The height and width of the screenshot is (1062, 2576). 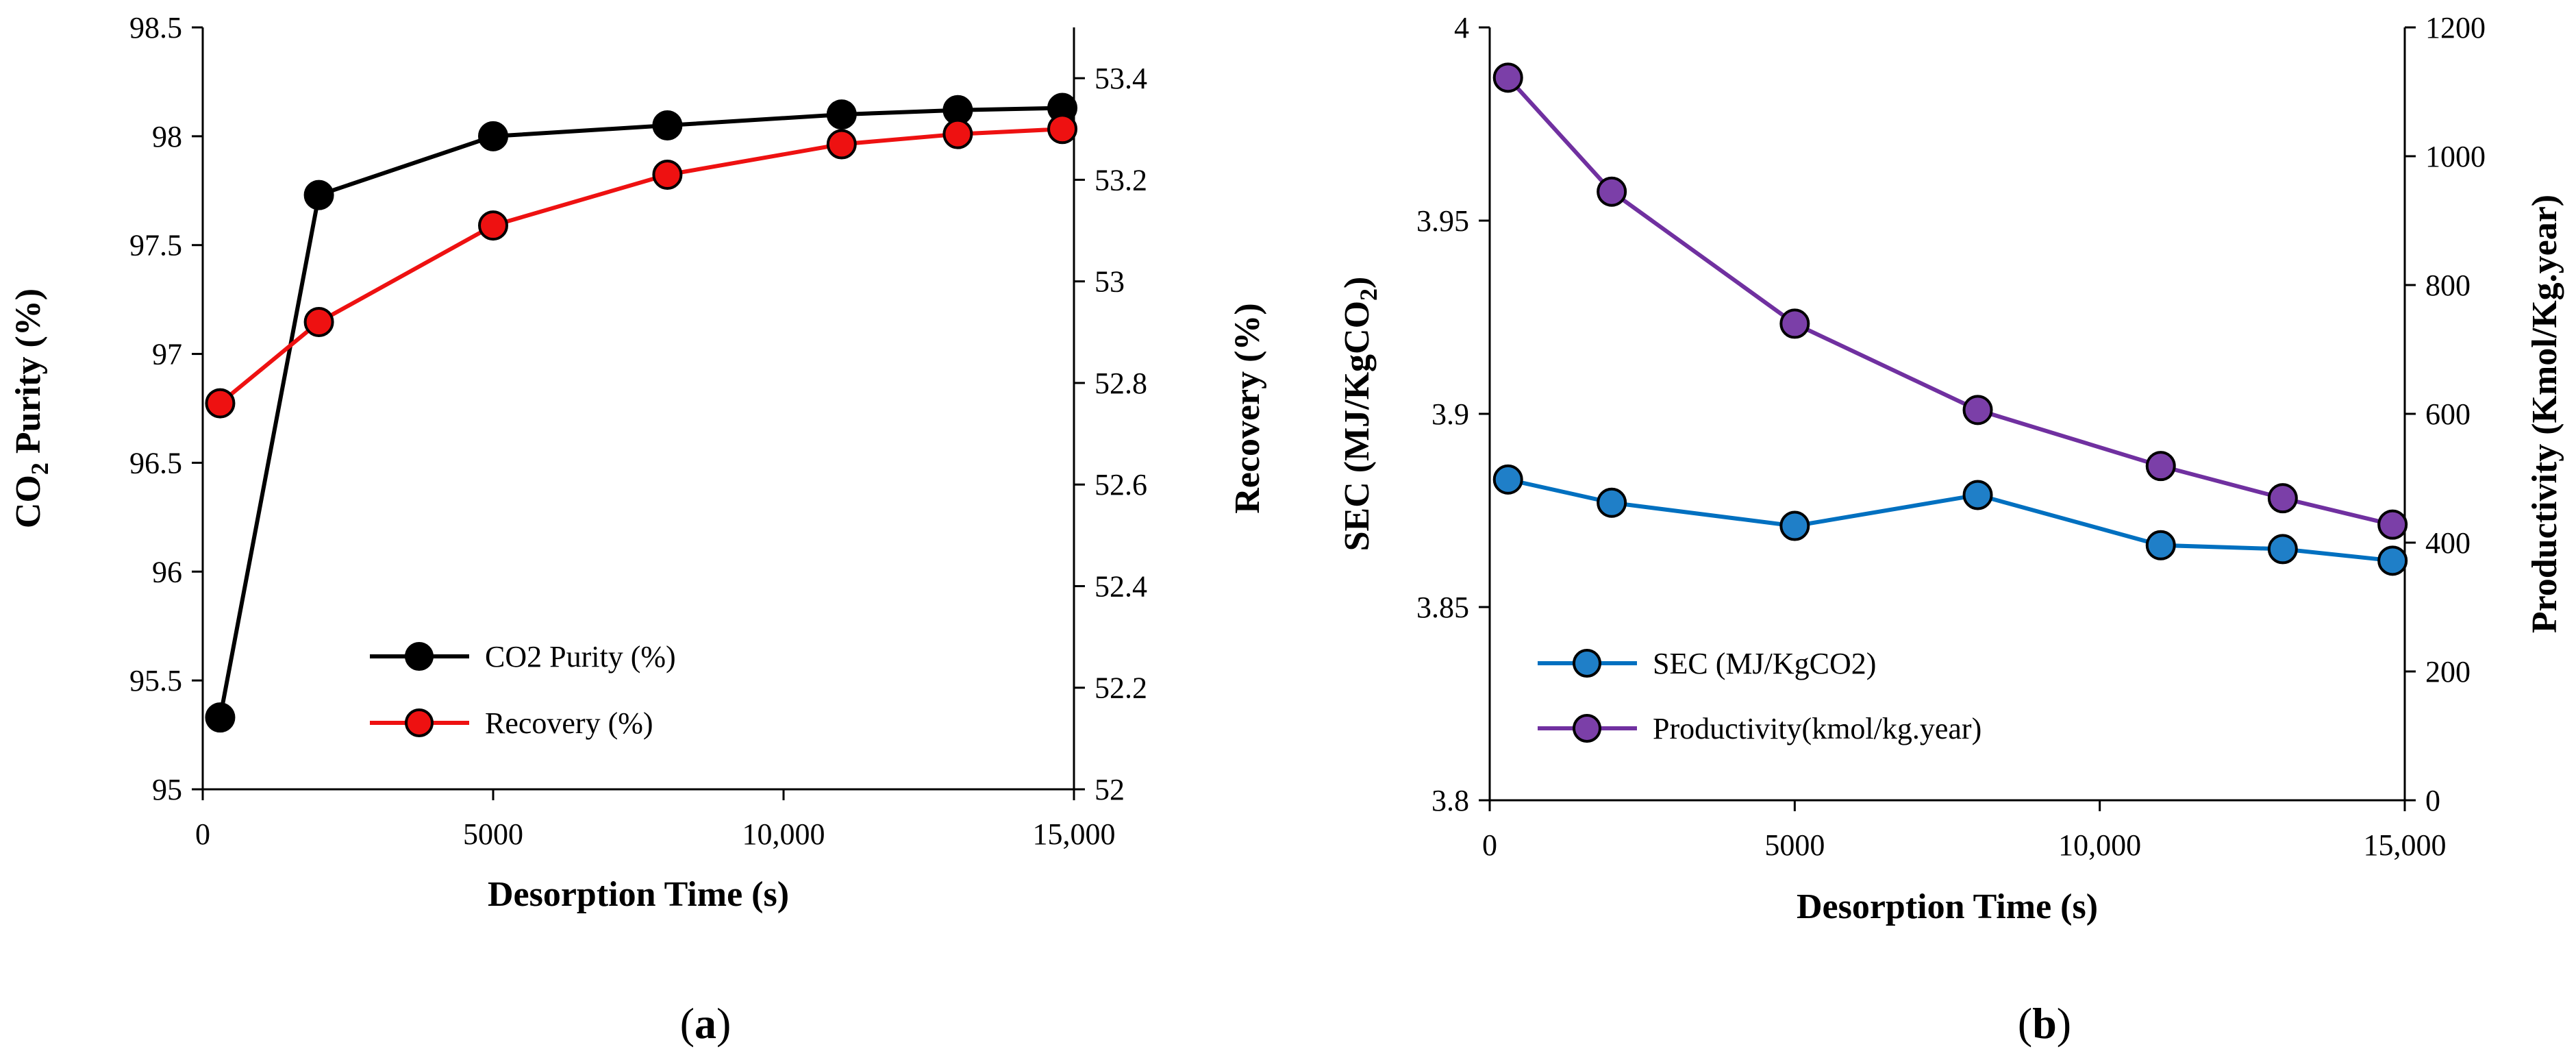 I want to click on y-right-tick-label: 0, so click(x=2432, y=800).